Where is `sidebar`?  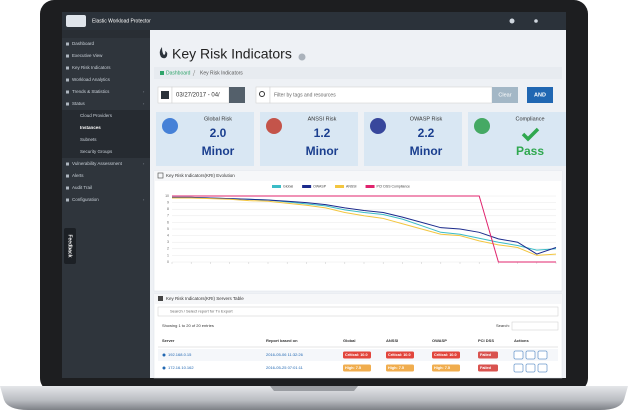 sidebar is located at coordinates (106, 204).